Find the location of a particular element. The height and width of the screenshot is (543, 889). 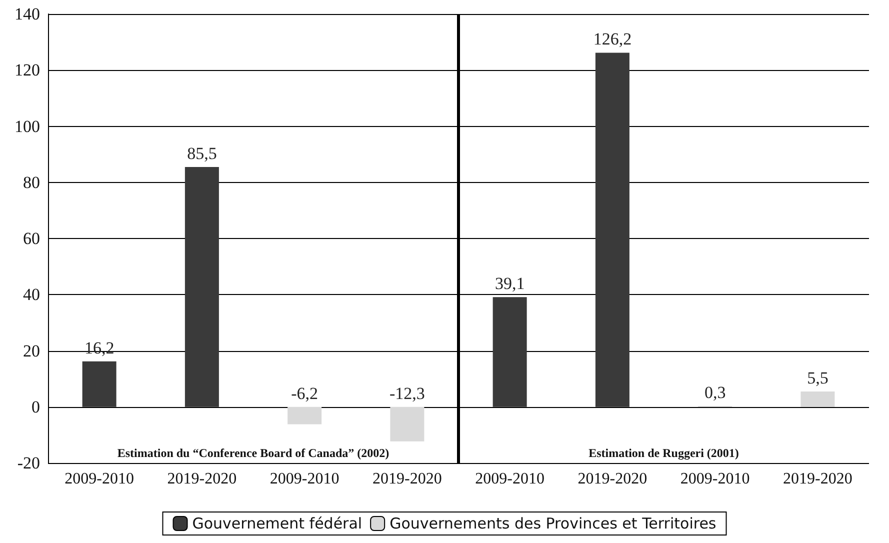

data-label: -12,3 is located at coordinates (407, 393).